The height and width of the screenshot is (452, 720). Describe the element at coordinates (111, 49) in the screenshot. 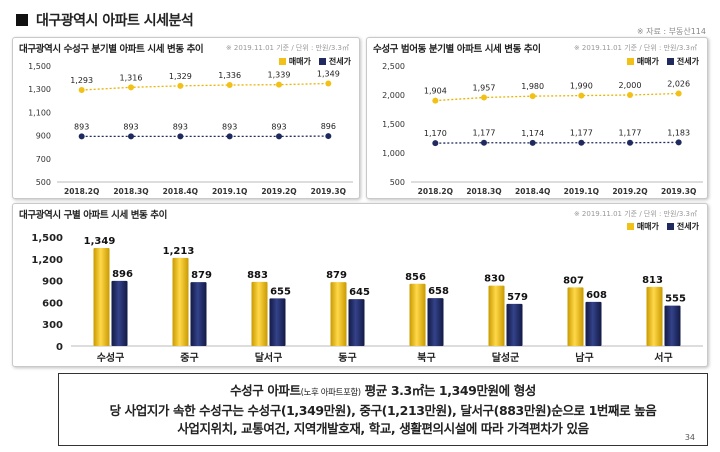

I see `panel-title-suseong: 대구광역시 수성구 분기별 아파트 시세 변동 추이` at that location.